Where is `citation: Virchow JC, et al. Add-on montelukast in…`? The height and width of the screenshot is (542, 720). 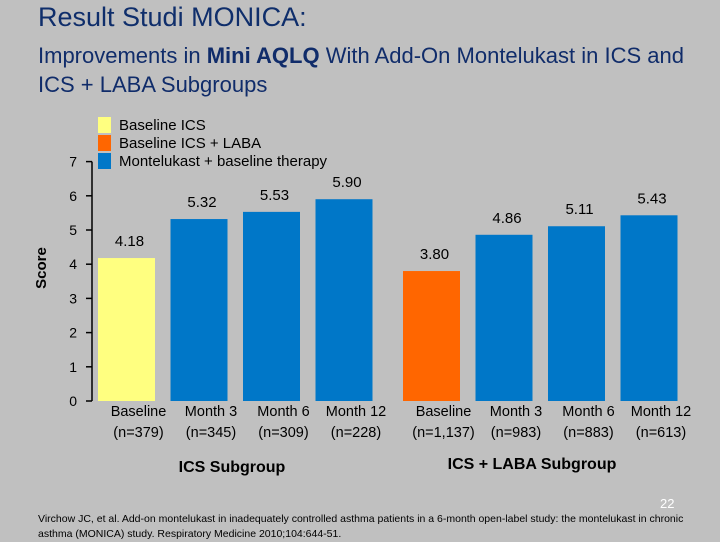 citation: Virchow JC, et al. Add-on montelukast in… is located at coordinates (361, 526).